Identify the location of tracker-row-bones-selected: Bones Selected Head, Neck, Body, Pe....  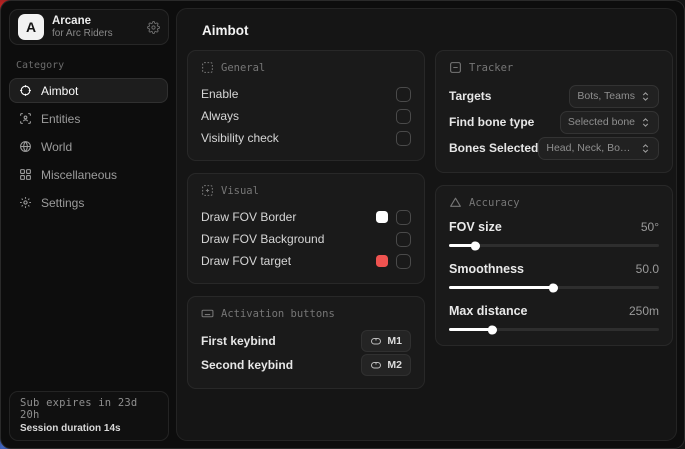
(554, 148).